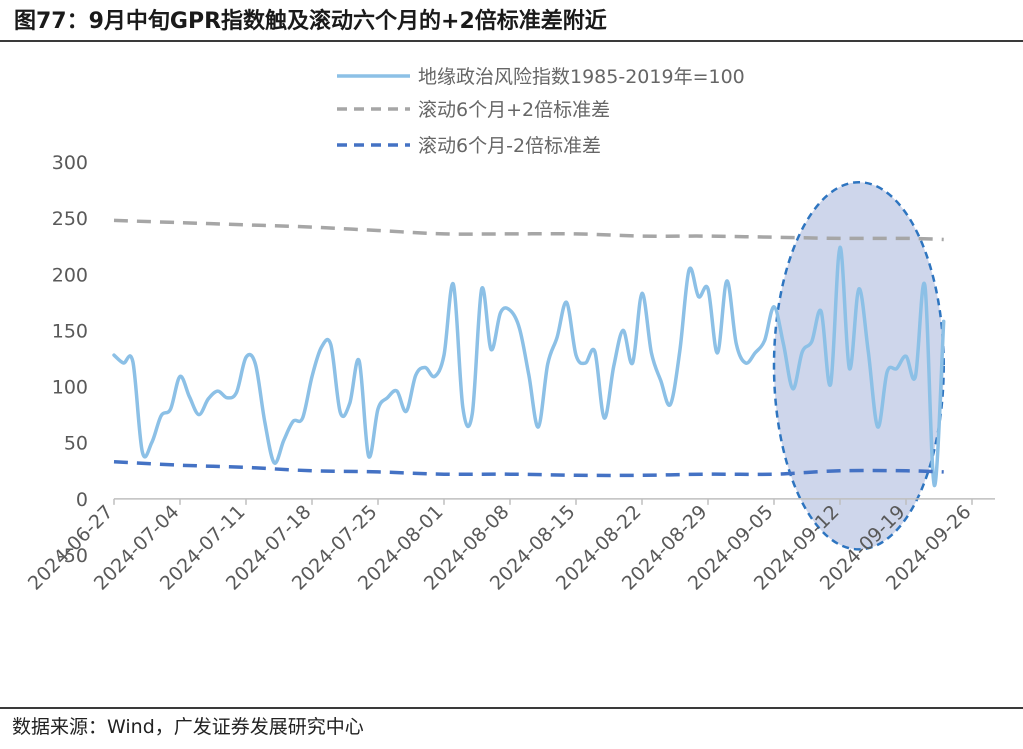  I want to click on title-rule, so click(511, 41).